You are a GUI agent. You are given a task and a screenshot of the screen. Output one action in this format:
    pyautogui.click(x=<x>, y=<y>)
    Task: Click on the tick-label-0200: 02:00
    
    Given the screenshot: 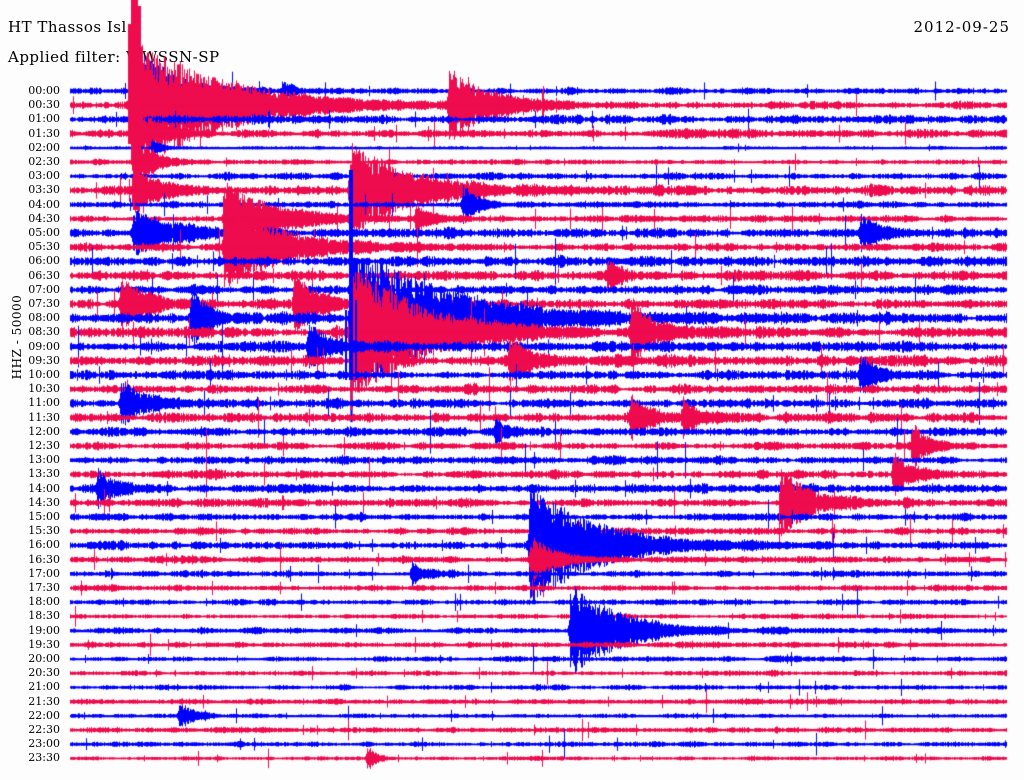 What is the action you would take?
    pyautogui.click(x=44, y=147)
    